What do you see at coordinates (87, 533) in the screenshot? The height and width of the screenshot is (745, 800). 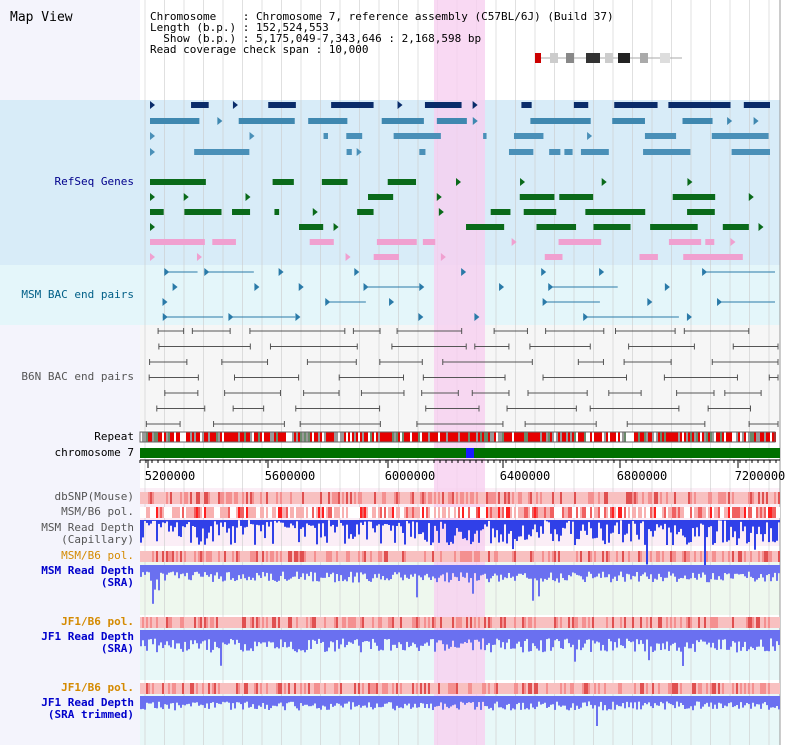 I see `msm-depth-capillary-label: MSM Read Depth (Capillary)` at bounding box center [87, 533].